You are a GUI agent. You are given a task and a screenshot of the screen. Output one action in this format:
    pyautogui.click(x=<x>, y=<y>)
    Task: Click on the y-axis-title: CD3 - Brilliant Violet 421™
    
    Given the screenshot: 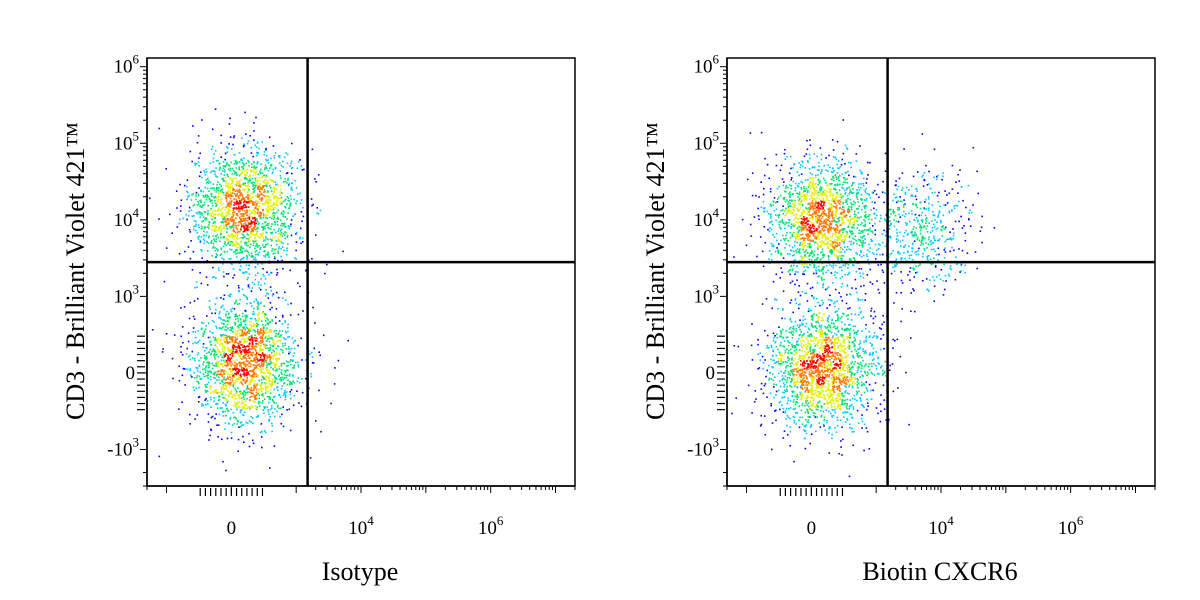 What is the action you would take?
    pyautogui.click(x=655, y=271)
    